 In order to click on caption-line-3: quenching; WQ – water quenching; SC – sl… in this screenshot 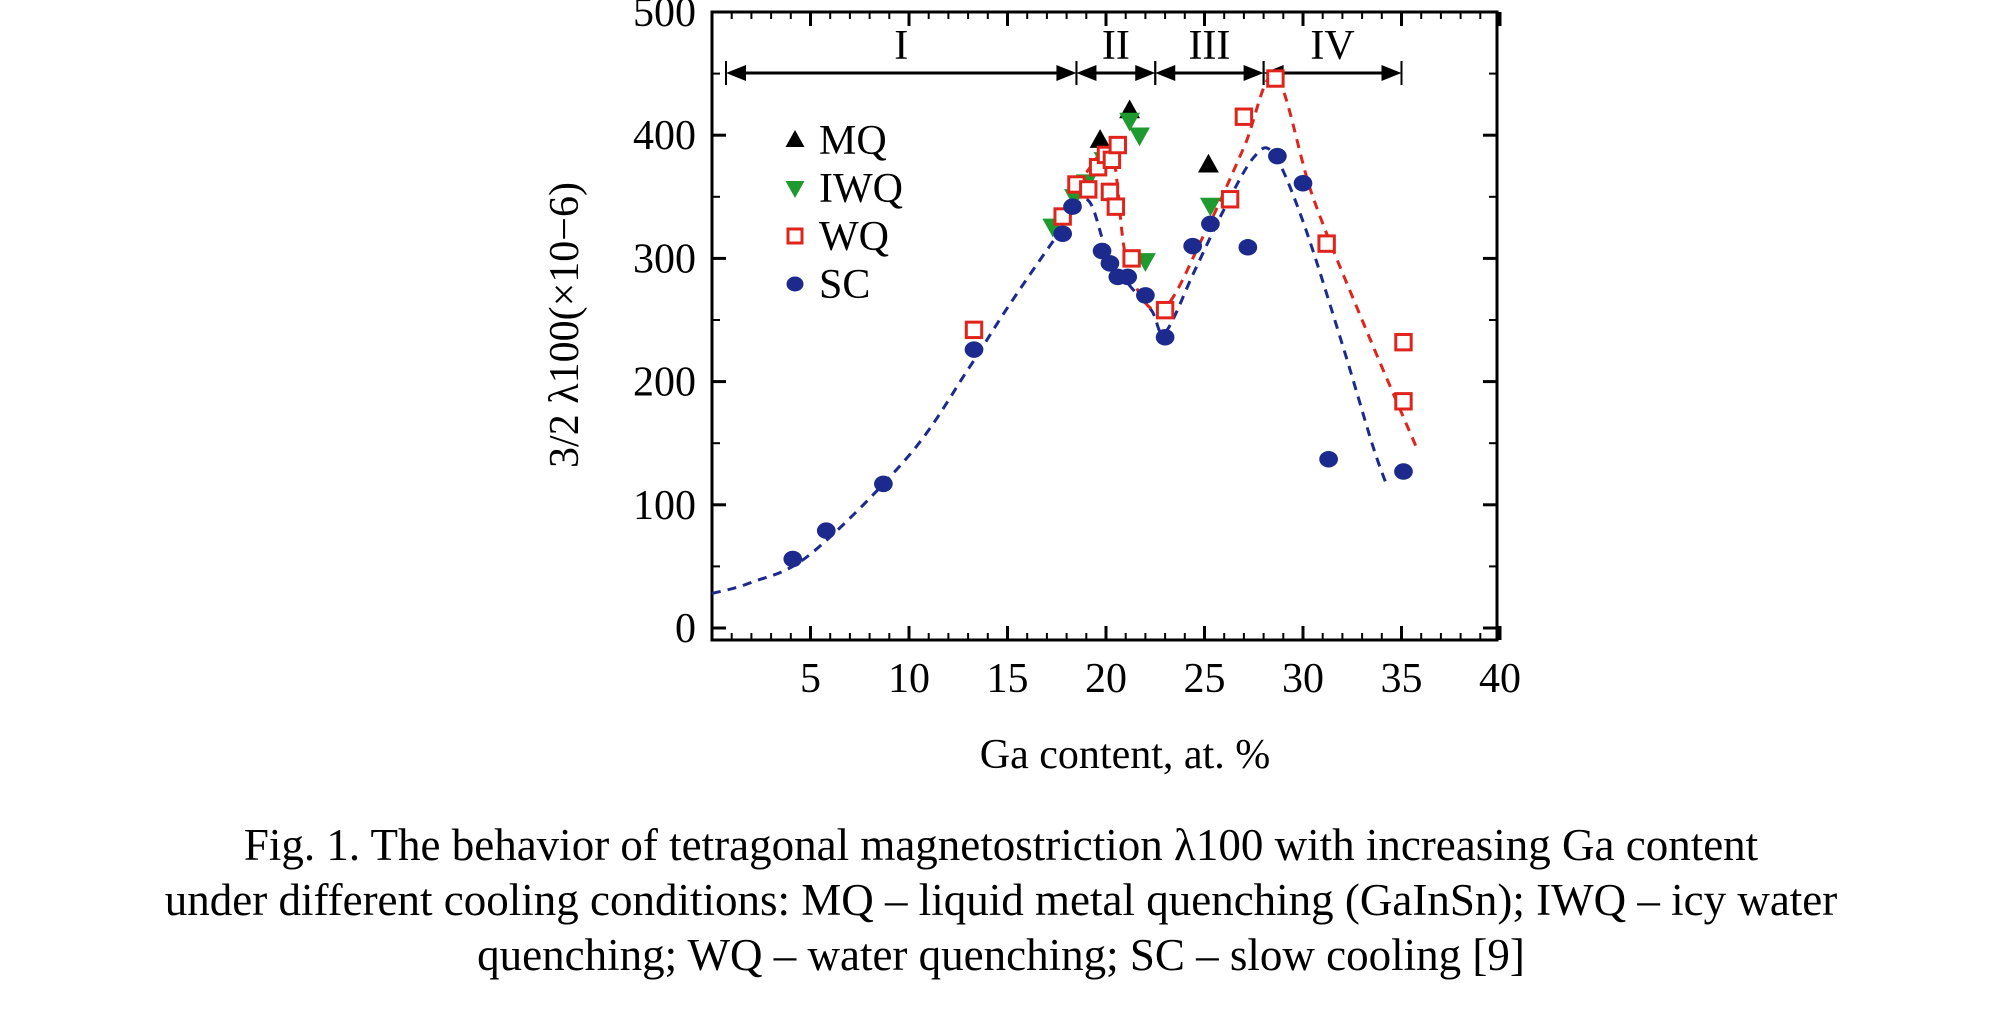, I will do `click(1001, 955)`.